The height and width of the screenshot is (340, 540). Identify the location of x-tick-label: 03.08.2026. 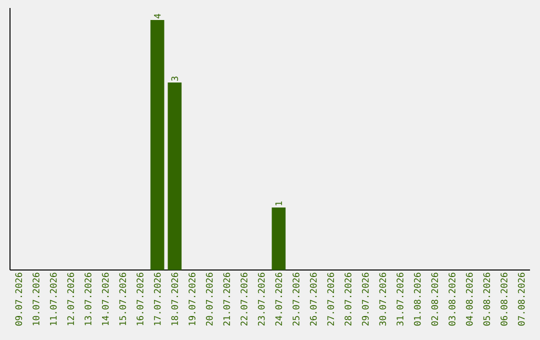
(452, 299).